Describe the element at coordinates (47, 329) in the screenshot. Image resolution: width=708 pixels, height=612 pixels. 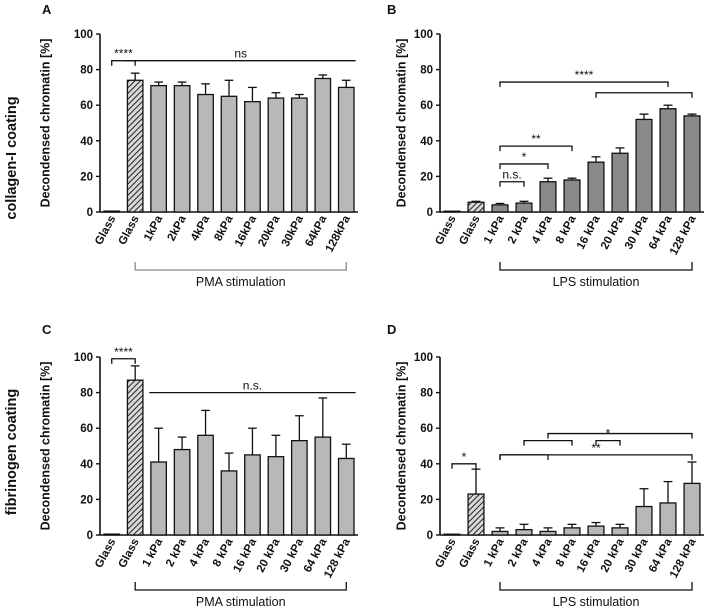
I see `panel-letter: C` at that location.